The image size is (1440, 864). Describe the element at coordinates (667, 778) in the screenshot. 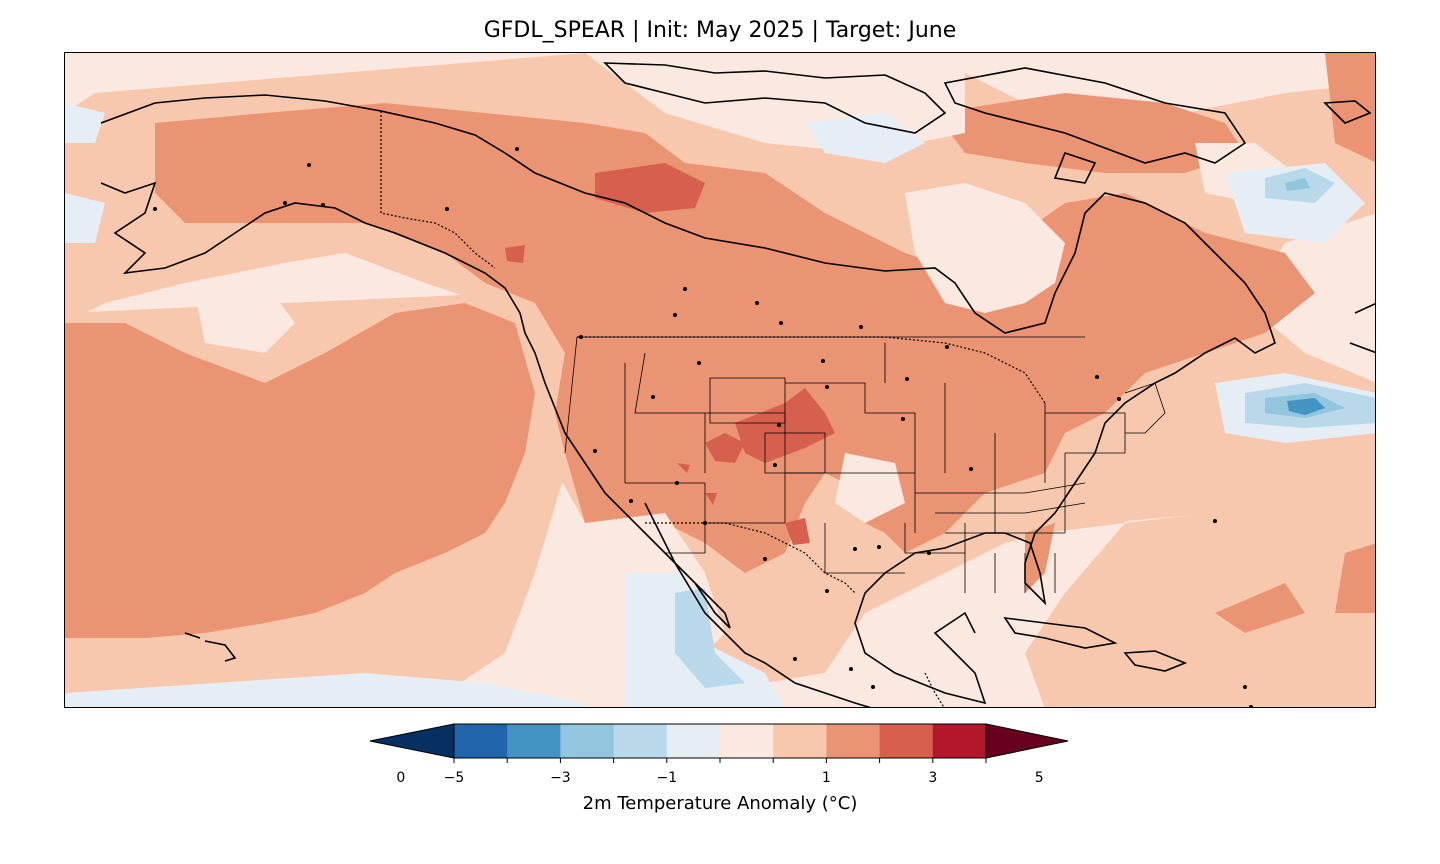

I see `colorbar-tick-label: −1` at that location.